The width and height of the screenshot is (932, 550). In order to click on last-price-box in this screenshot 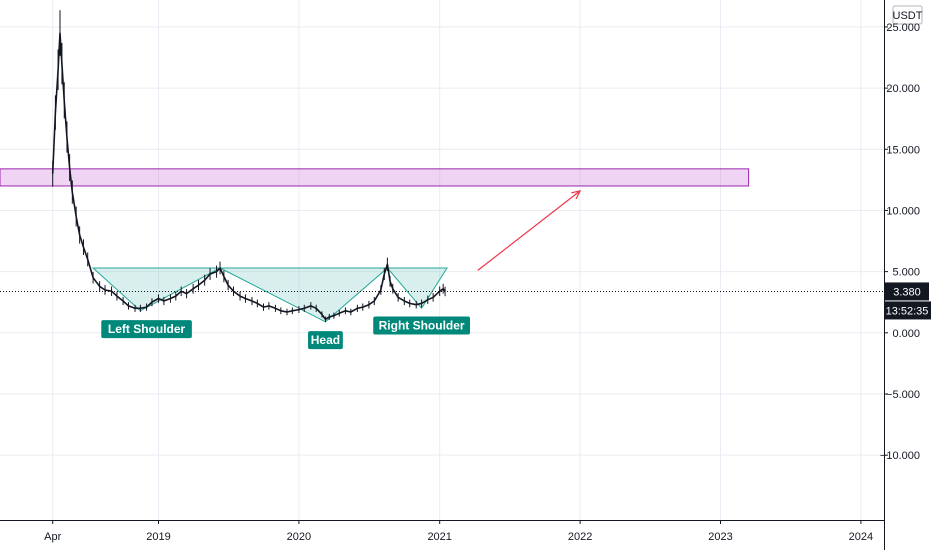, I will do `click(907, 291)`.